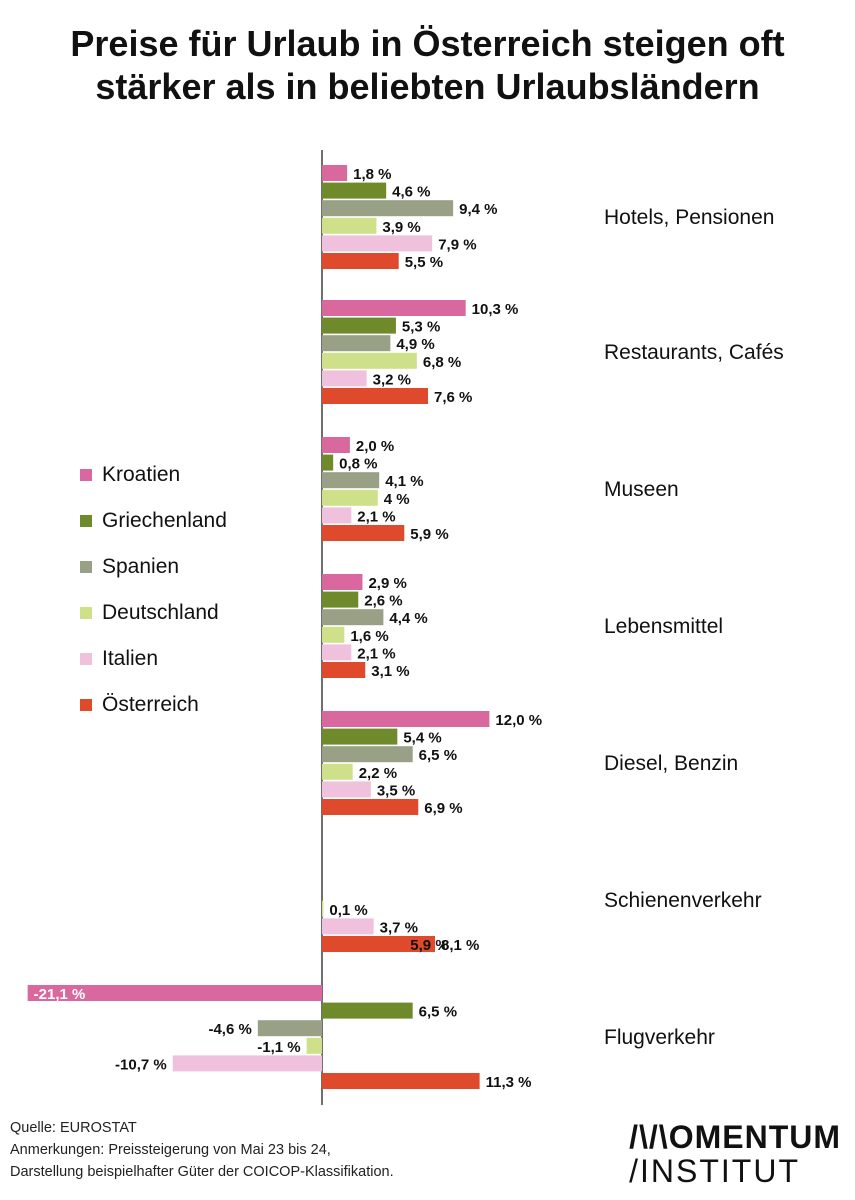 The width and height of the screenshot is (855, 1200). Describe the element at coordinates (314, 1045) in the screenshot. I see `bar-flugverkehr-deutschland` at that location.